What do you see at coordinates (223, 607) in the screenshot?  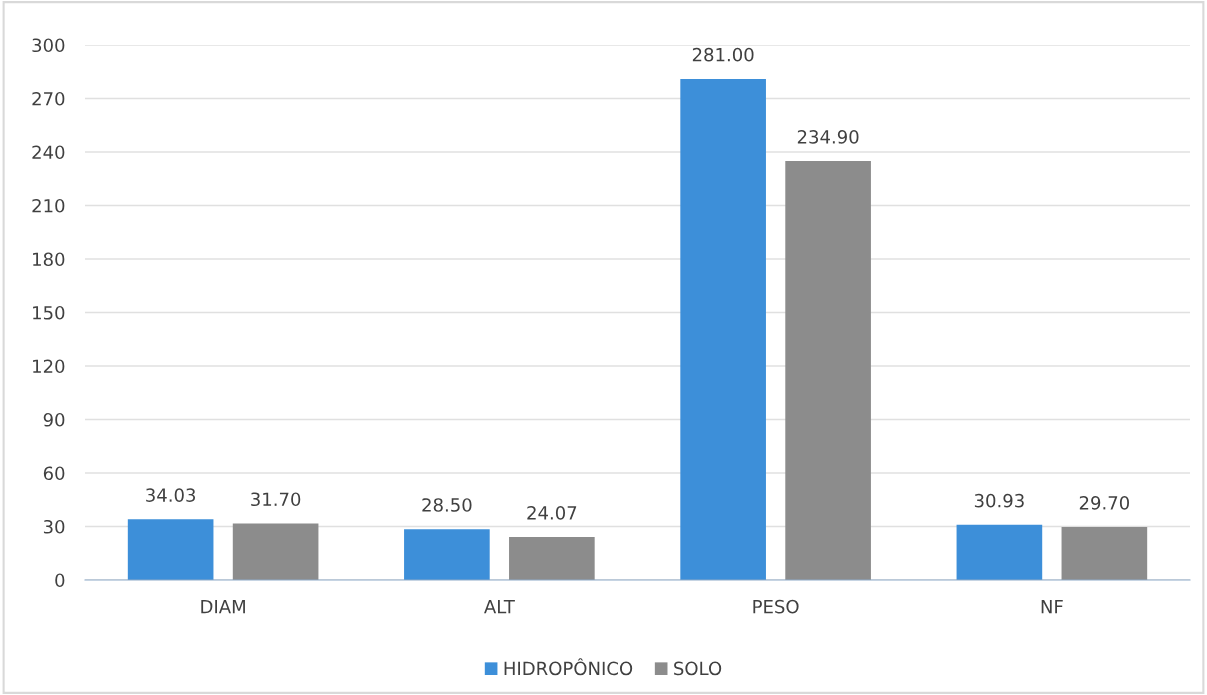 I see `x-tick-label: DIAM` at bounding box center [223, 607].